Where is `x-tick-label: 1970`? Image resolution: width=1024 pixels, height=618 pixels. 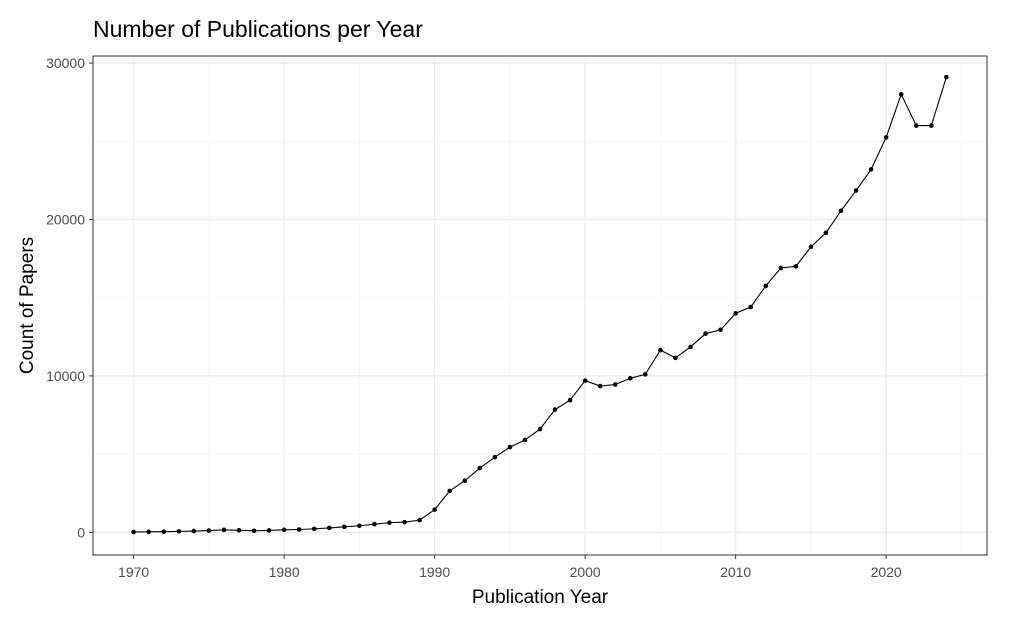 x-tick-label: 1970 is located at coordinates (133, 572).